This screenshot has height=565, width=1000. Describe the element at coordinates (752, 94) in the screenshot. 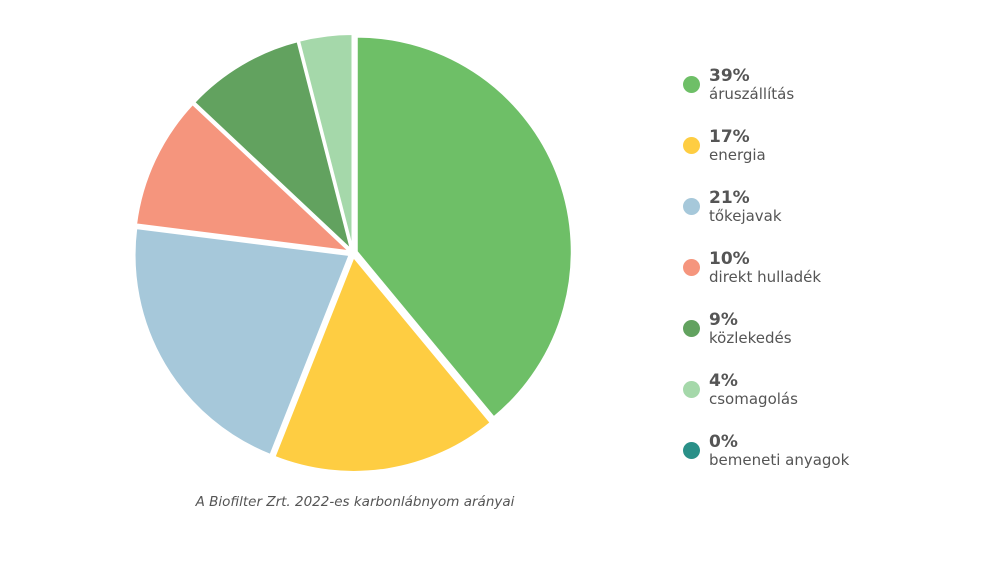

I see `legend-label: áruszállítás` at that location.